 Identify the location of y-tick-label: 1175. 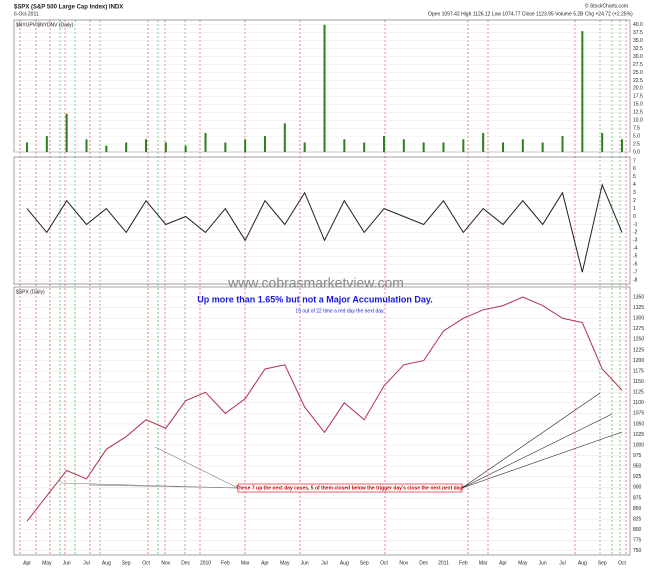
(638, 371).